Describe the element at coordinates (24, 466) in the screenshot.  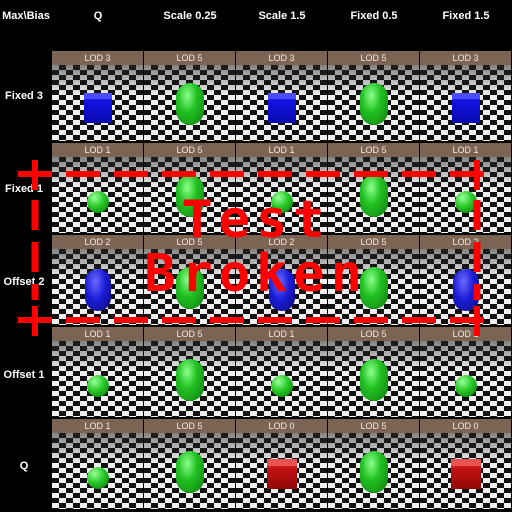
I see `row-header: Q` at that location.